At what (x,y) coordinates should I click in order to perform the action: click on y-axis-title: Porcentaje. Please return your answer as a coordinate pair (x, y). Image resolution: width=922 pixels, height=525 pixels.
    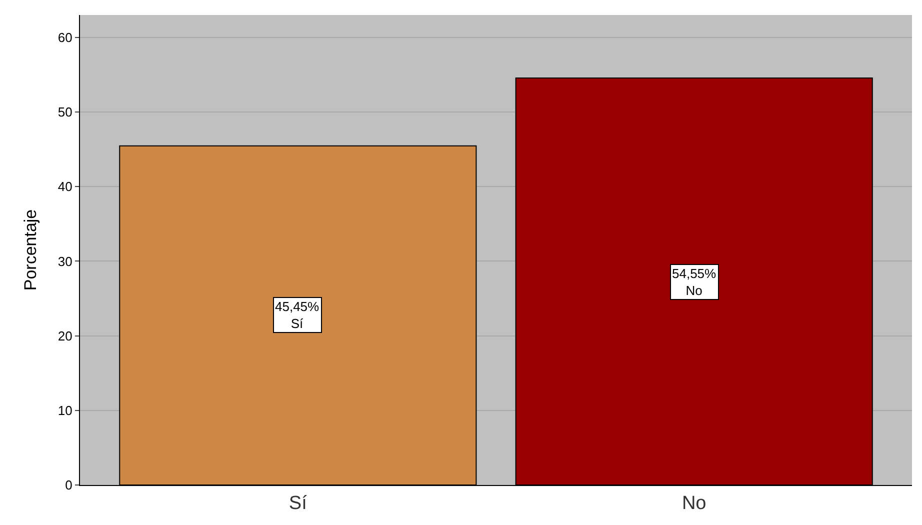
    Looking at the image, I should click on (30, 250).